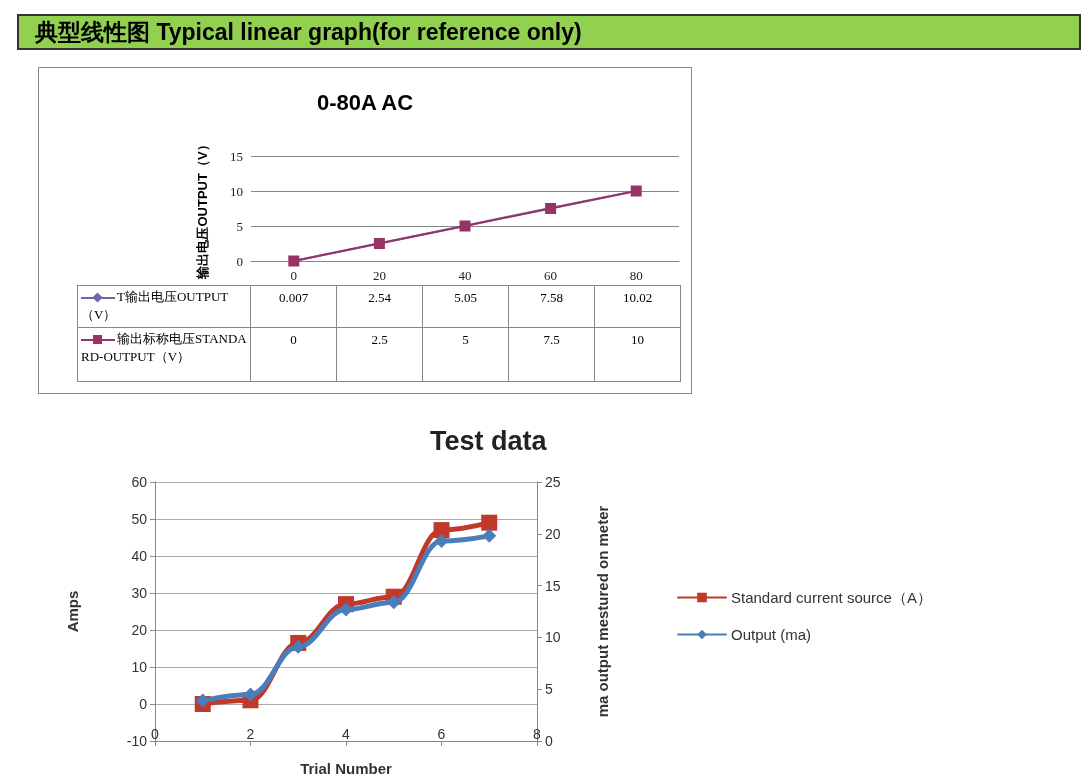 This screenshot has width=1088, height=781. What do you see at coordinates (553, 585) in the screenshot?
I see `y2-tick-label: 15` at bounding box center [553, 585].